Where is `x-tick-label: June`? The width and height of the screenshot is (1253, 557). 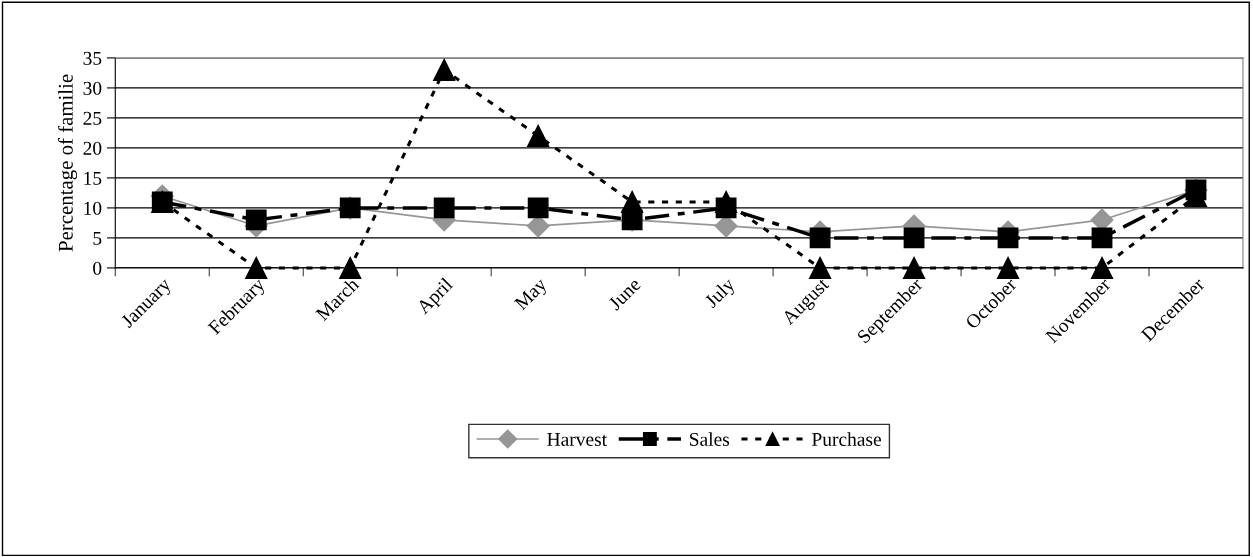
x-tick-label: June is located at coordinates (624, 294).